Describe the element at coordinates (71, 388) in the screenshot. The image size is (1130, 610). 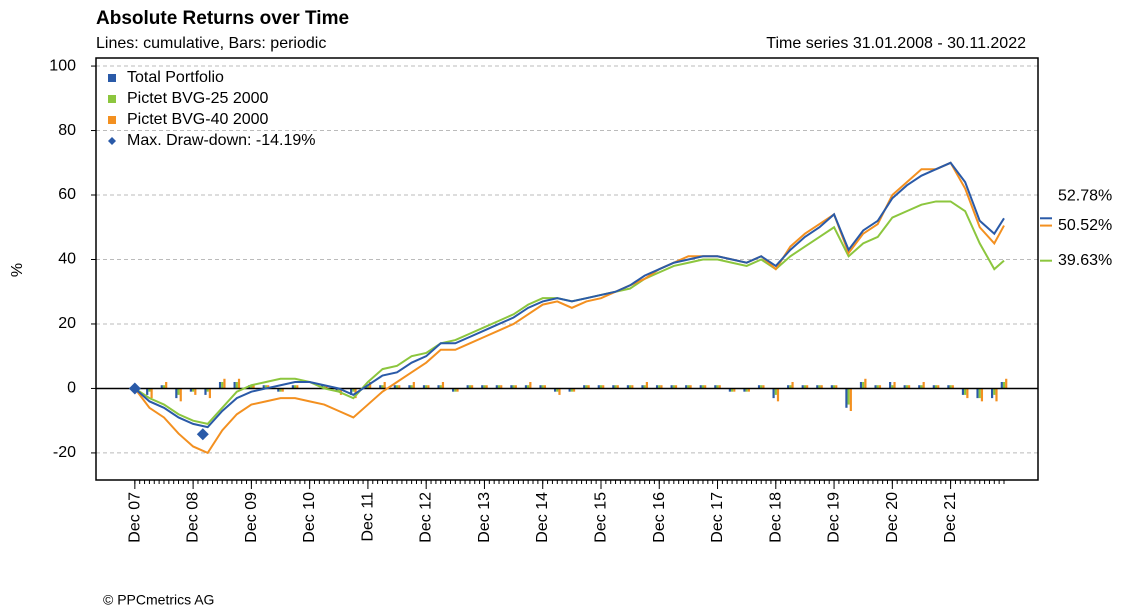
I see `y-tick-label: 0` at that location.